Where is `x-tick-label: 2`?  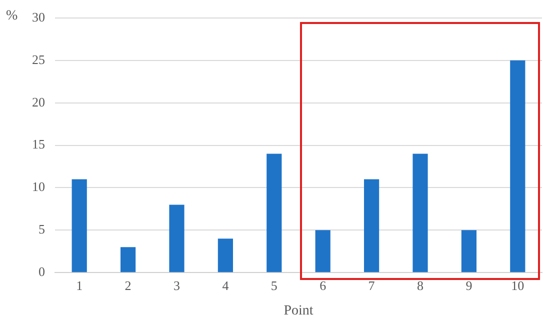
x-tick-label: 2 is located at coordinates (128, 285).